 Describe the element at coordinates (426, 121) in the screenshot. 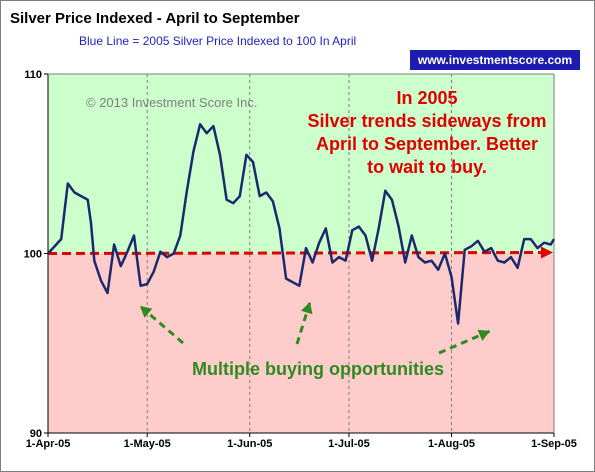

I see `annotation-red-line-2: Silver trends sideways from` at that location.